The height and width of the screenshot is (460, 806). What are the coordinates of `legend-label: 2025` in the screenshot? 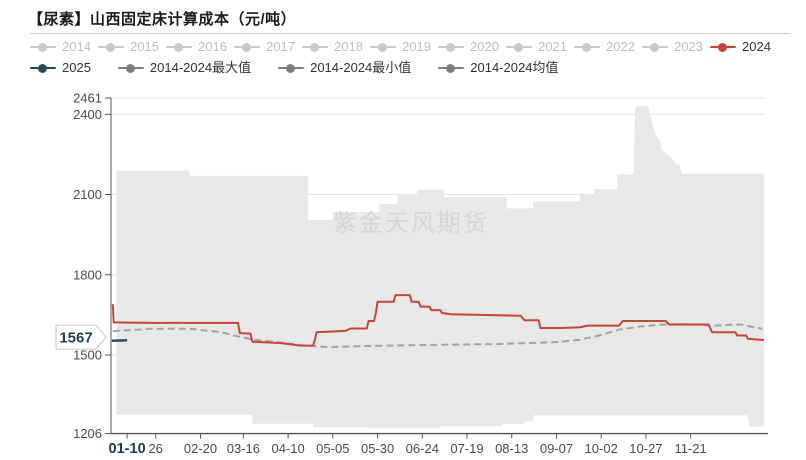 It's located at (76, 67).